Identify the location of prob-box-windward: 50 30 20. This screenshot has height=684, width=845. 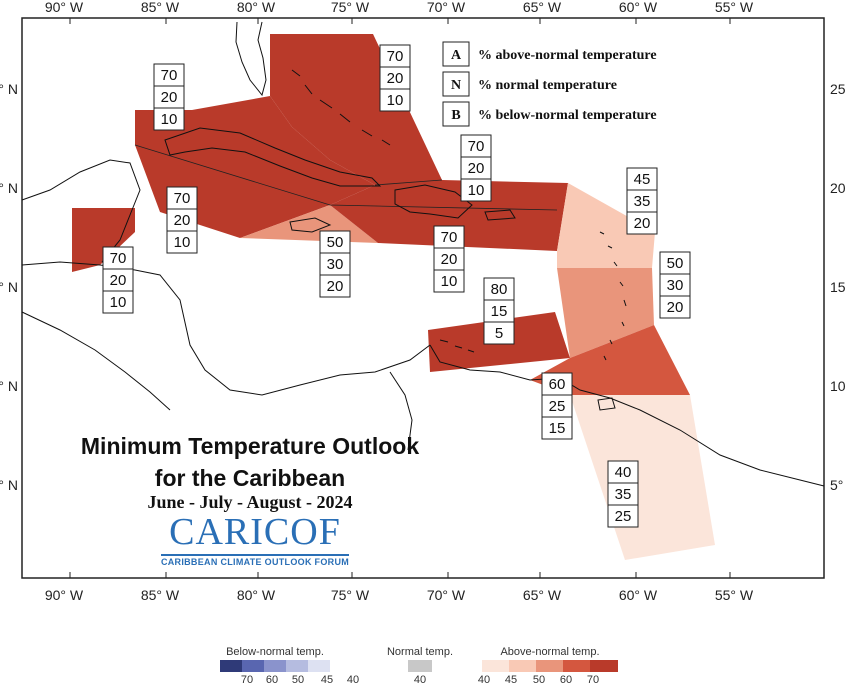
(675, 285).